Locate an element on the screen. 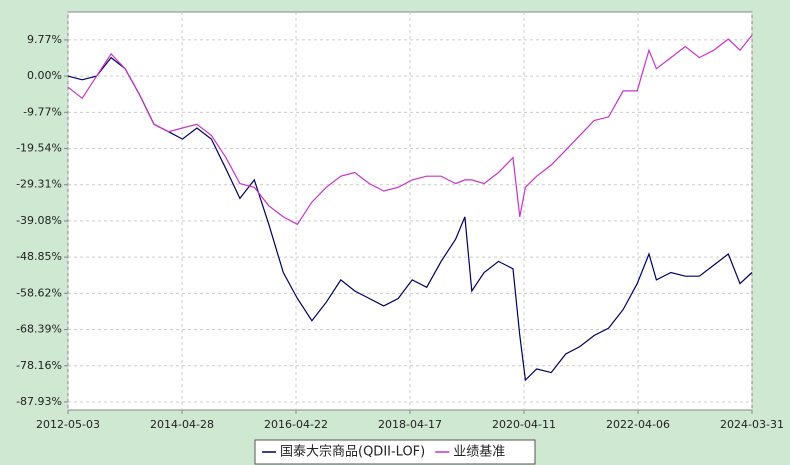 This screenshot has width=790, height=465. x-tick-label: 2022-04-06 is located at coordinates (638, 424).